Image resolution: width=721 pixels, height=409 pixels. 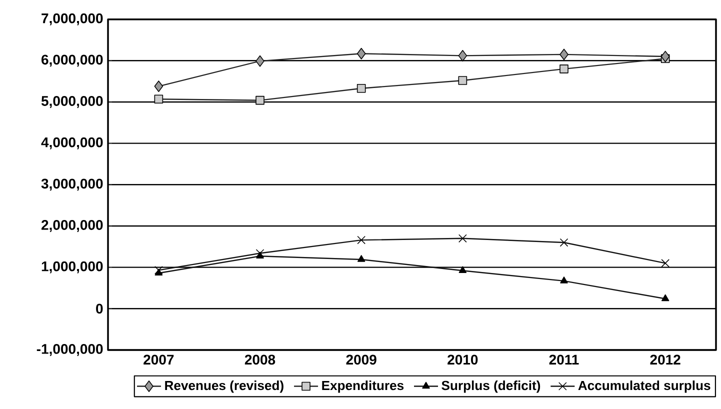 What do you see at coordinates (363, 386) in the screenshot?
I see `legend-label: Expenditures` at bounding box center [363, 386].